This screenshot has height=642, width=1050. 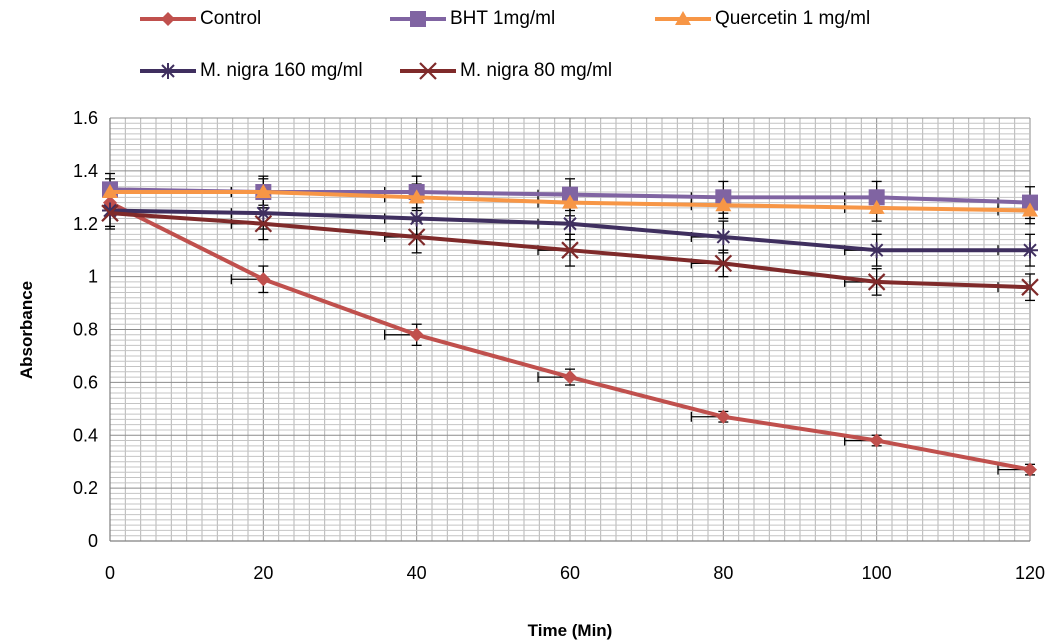 I want to click on y-tick-label: 1.4, so click(x=85, y=171).